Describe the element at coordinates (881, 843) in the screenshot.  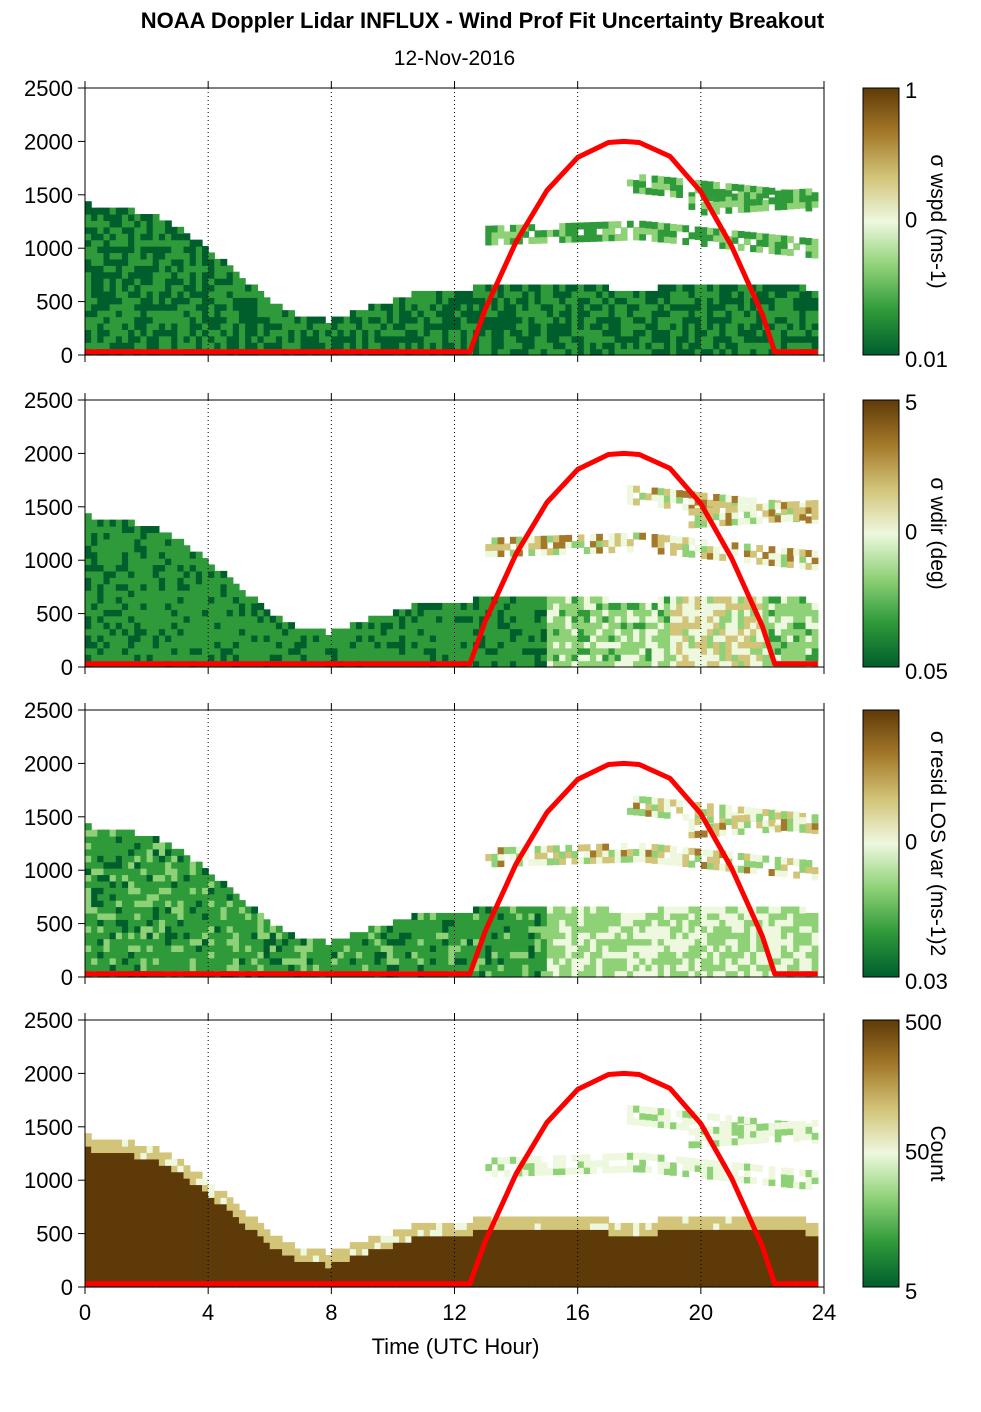
I see `colorbar-resid` at that location.